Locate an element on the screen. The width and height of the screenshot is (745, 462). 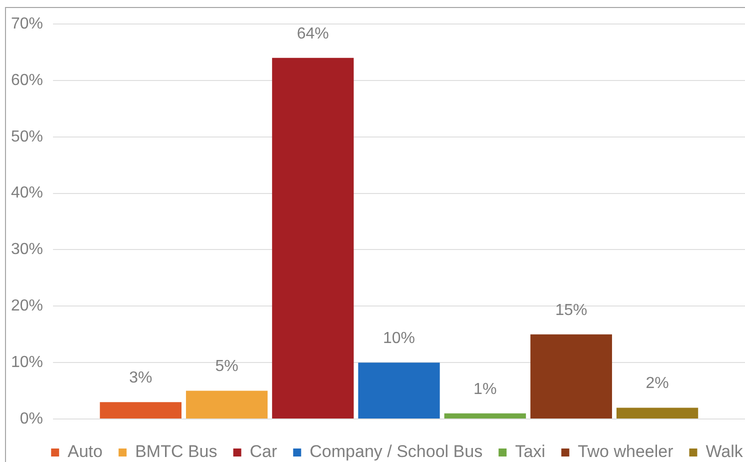
legend-label: Two wheeler is located at coordinates (626, 452).